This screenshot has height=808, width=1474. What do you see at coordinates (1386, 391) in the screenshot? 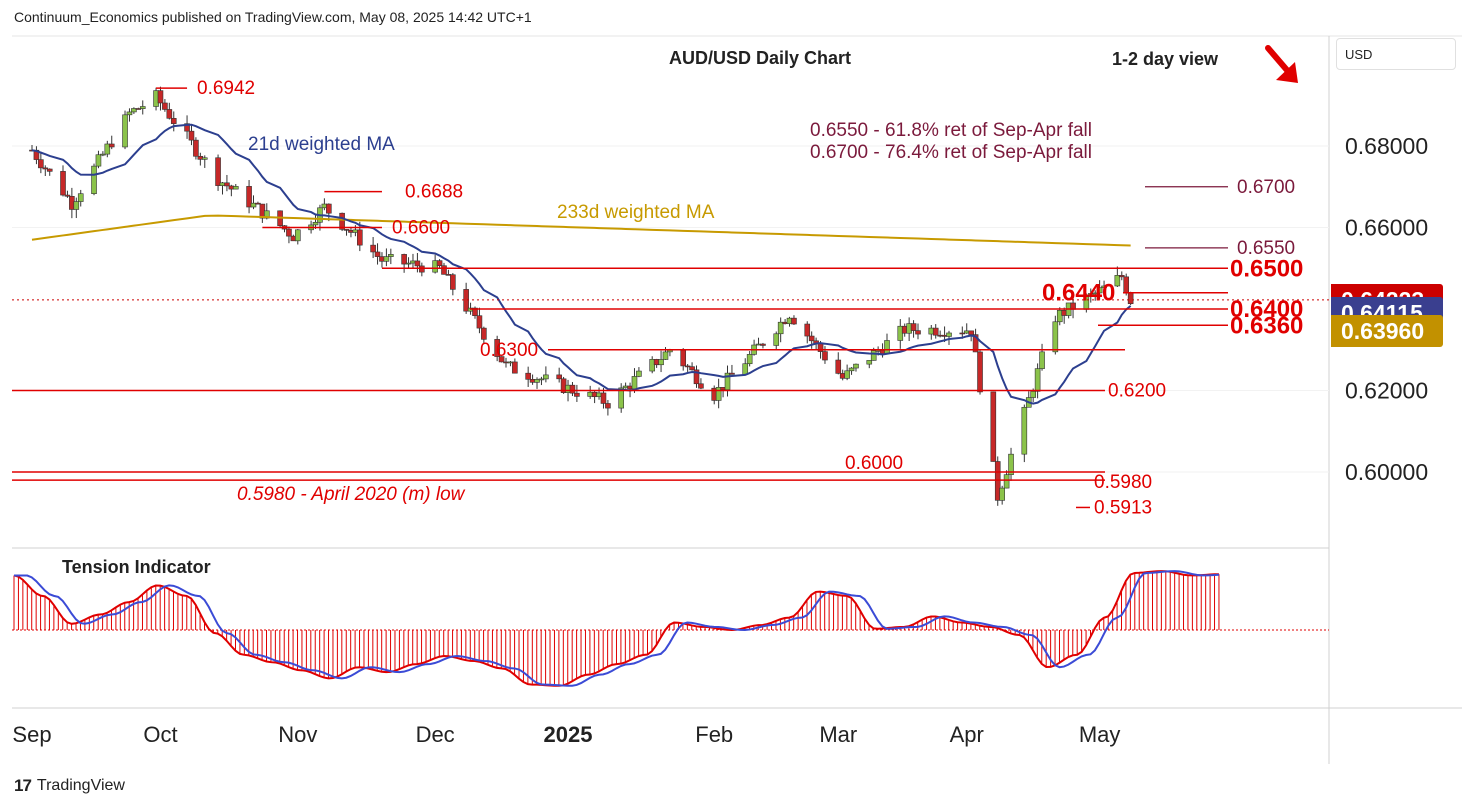
I see `y-tick-label: 0.62000` at bounding box center [1386, 391].